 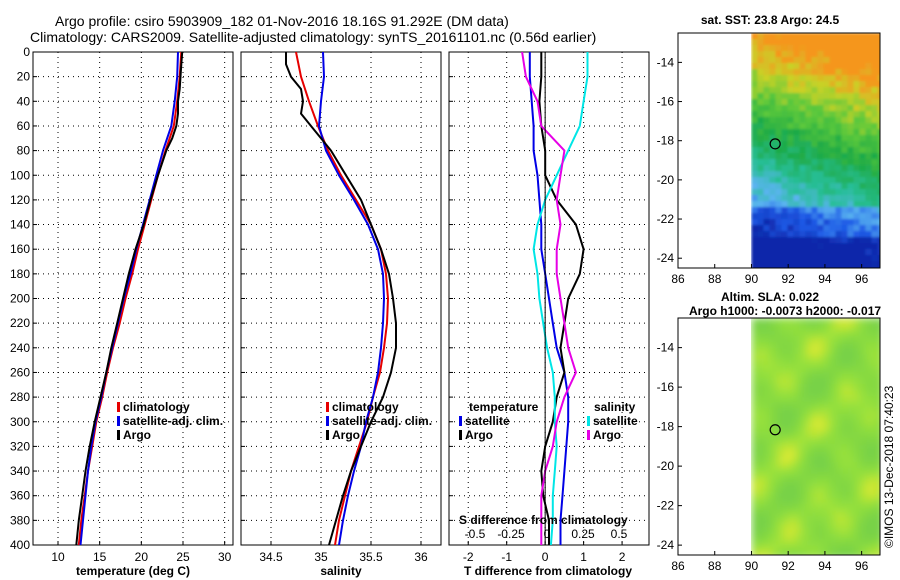 I want to click on x-tick-label: 35, so click(x=321, y=557).